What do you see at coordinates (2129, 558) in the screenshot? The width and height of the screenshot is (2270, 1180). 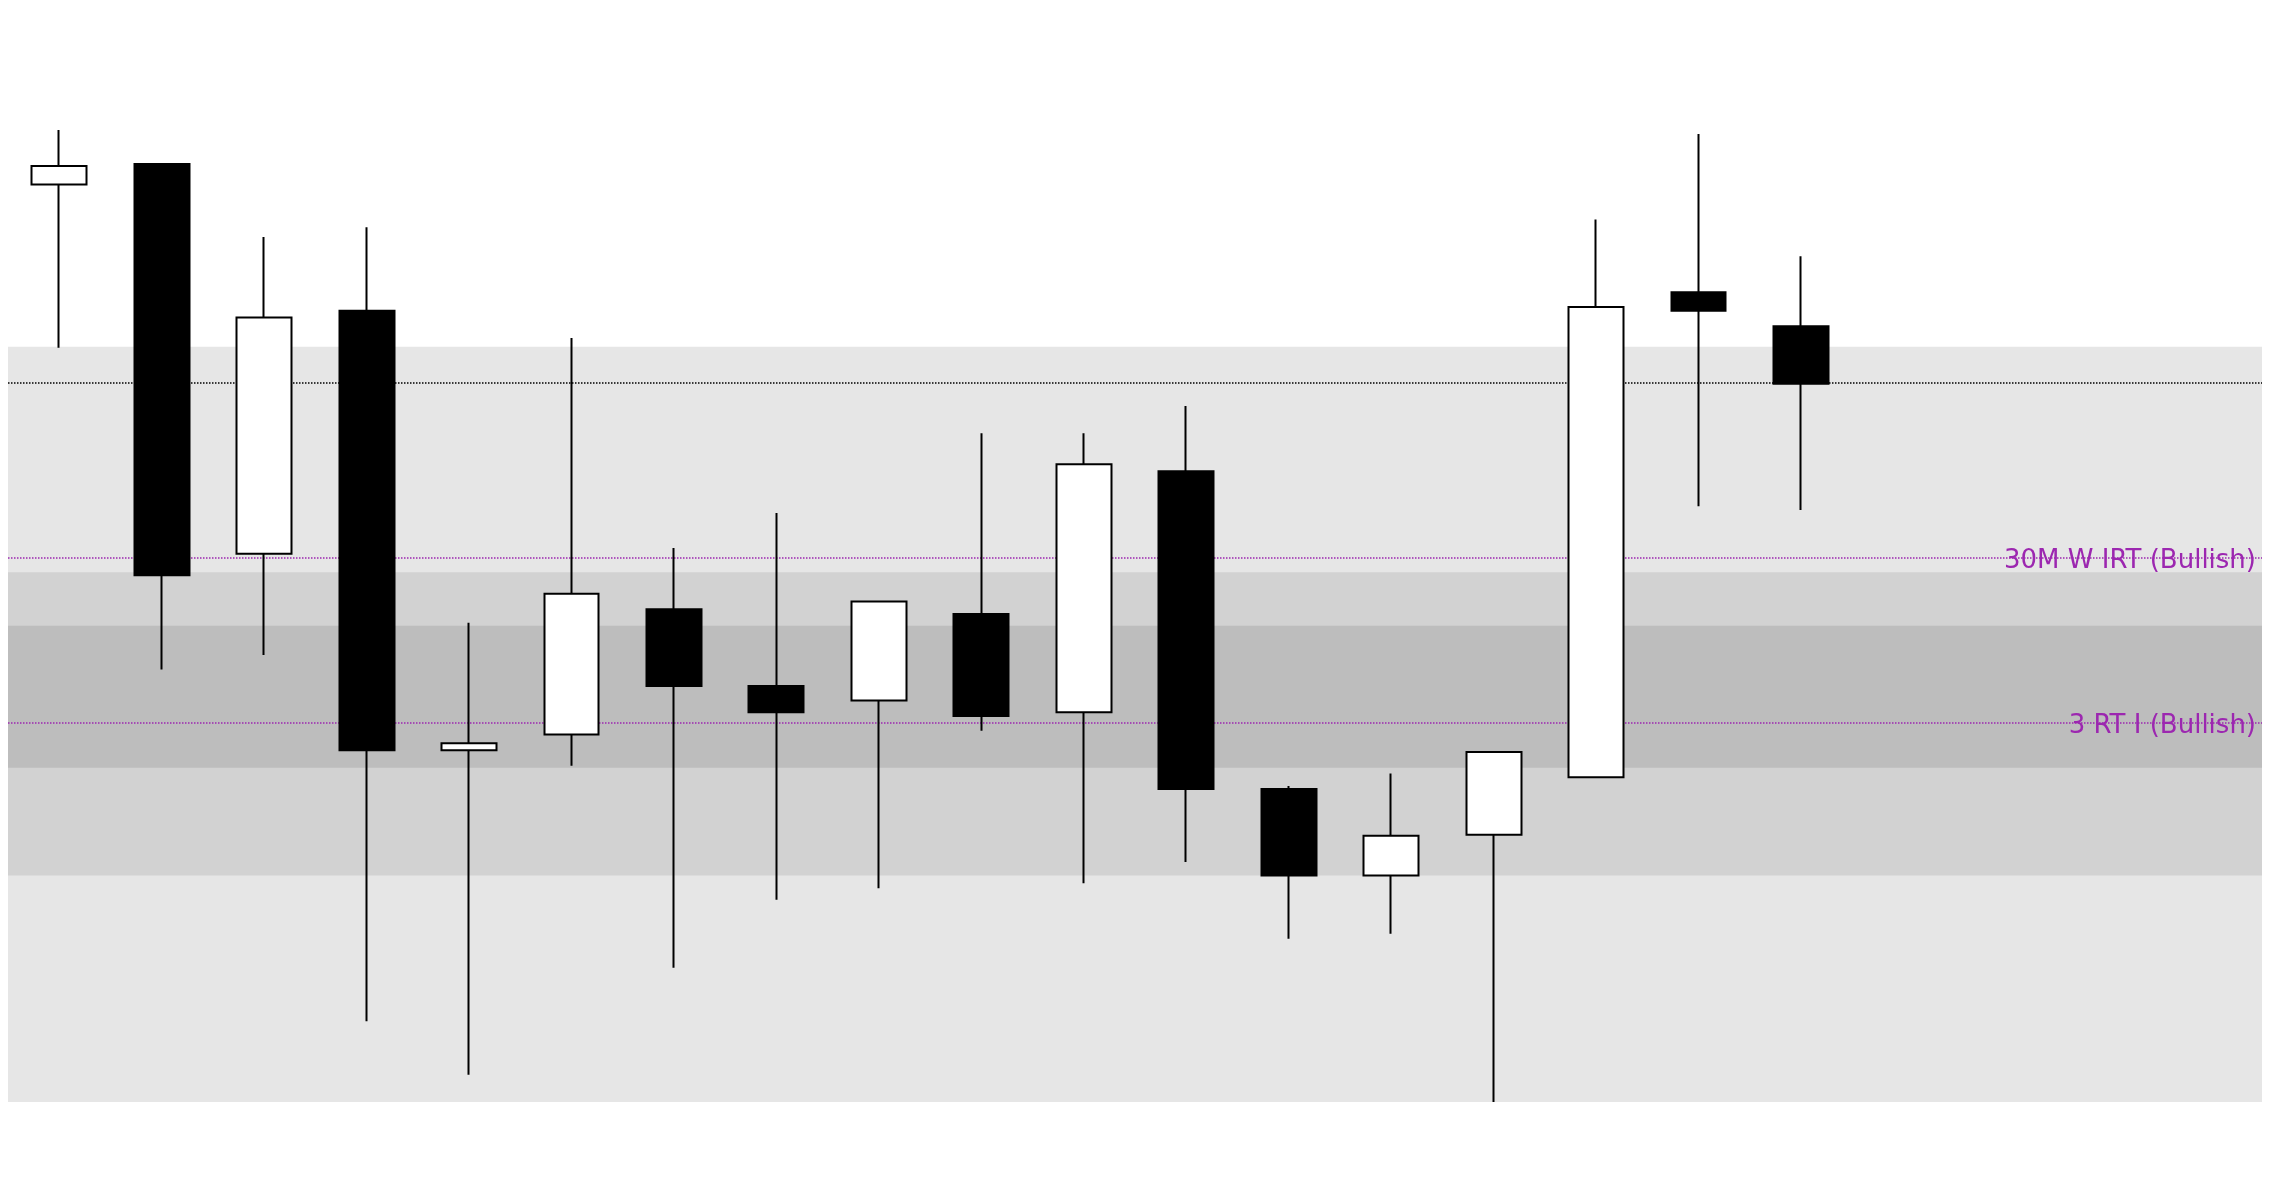 I see `ref-line-label: 30M W IRT (Bullish)` at bounding box center [2129, 558].